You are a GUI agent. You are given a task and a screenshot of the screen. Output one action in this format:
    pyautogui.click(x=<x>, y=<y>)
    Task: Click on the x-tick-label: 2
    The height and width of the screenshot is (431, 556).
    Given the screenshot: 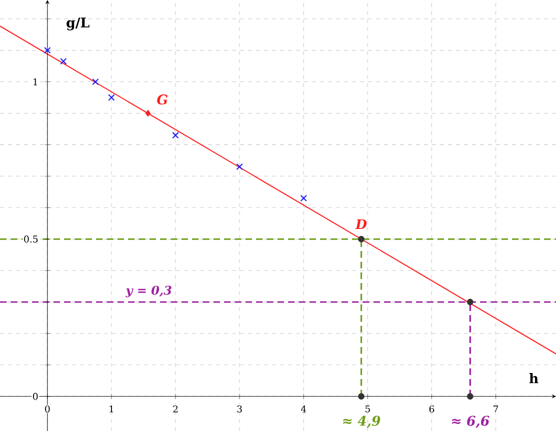 What is the action you would take?
    pyautogui.click(x=175, y=408)
    